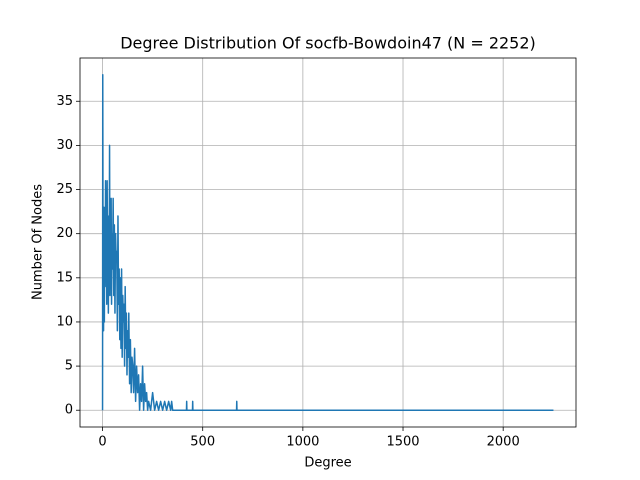 This screenshot has height=480, width=640. Describe the element at coordinates (327, 463) in the screenshot. I see `x-axis-label: Degree` at that location.